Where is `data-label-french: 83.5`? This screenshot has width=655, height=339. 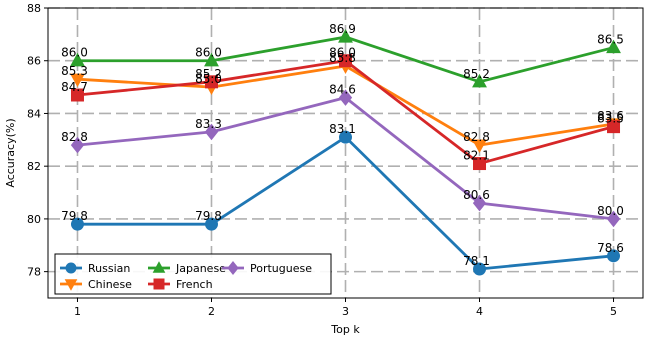
data-label-french: 83.5 is located at coordinates (610, 119).